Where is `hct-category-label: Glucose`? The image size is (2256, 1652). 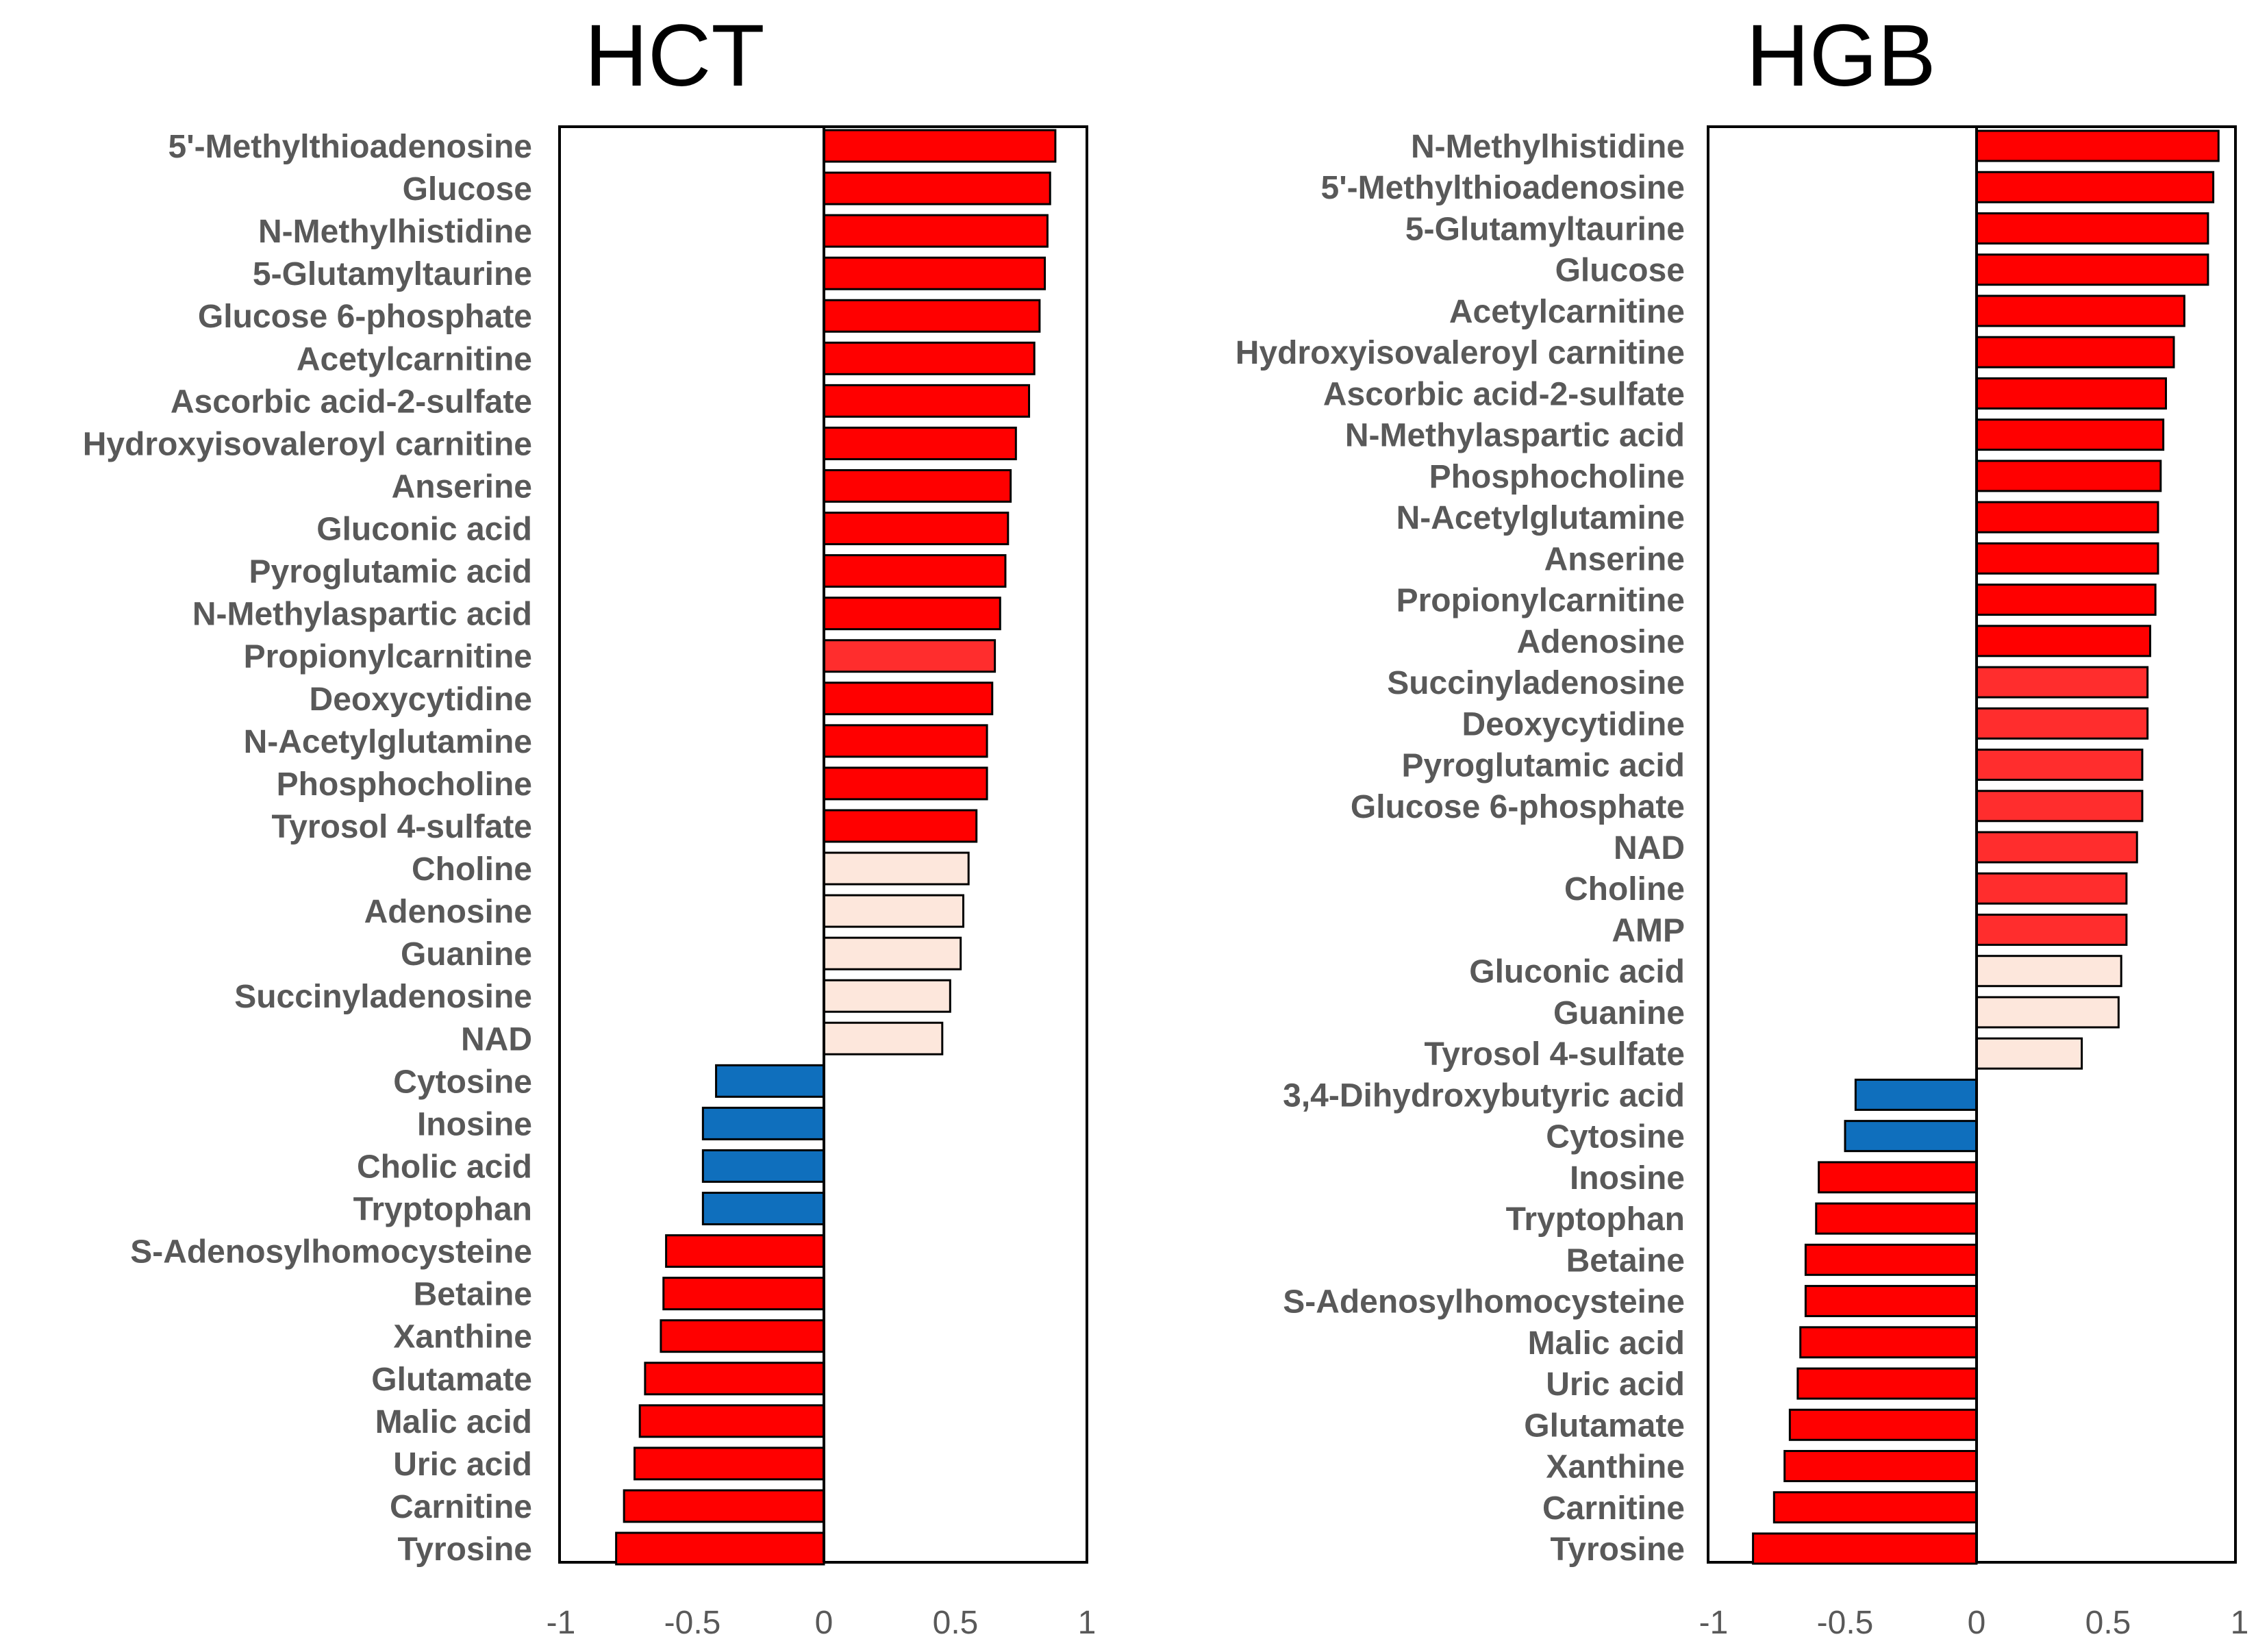
hct-category-label: Glucose is located at coordinates (467, 189).